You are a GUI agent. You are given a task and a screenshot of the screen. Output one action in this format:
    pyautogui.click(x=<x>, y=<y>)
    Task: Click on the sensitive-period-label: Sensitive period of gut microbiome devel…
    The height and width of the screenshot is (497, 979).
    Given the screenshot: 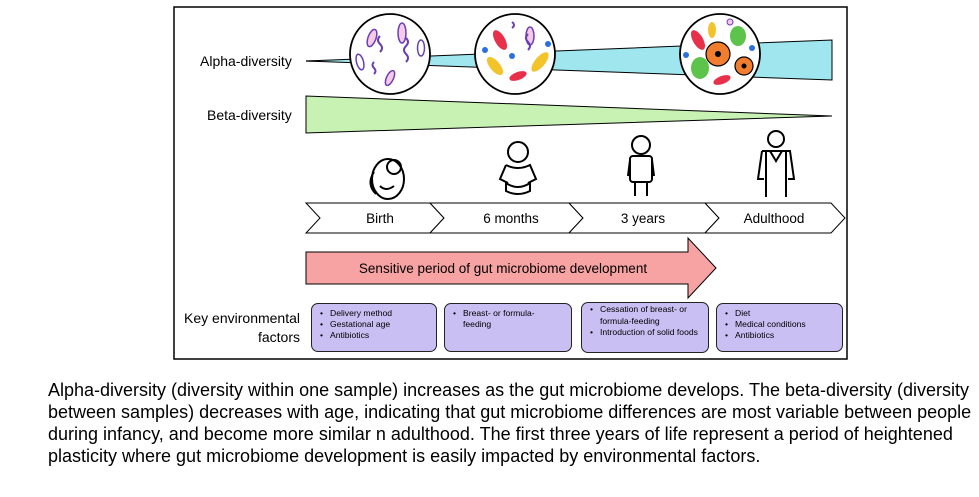 What is the action you would take?
    pyautogui.click(x=503, y=268)
    